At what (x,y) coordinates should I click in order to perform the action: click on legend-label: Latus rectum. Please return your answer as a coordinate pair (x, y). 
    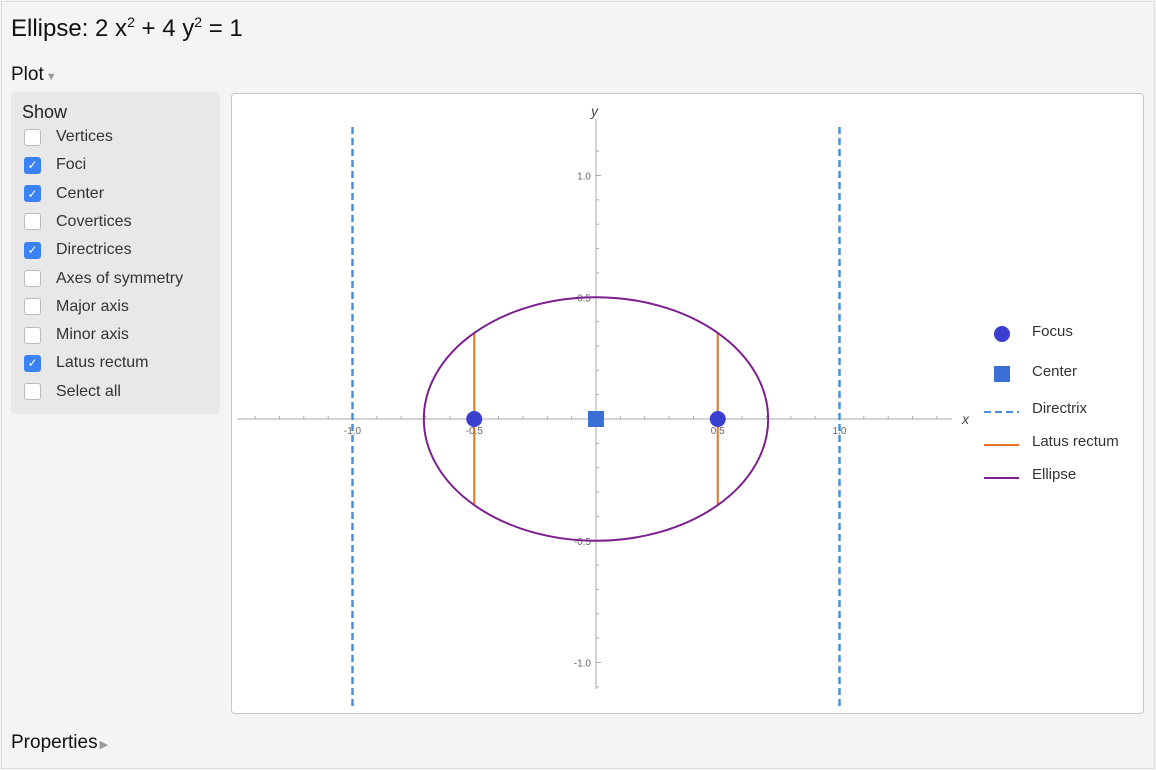
    Looking at the image, I should click on (1075, 441).